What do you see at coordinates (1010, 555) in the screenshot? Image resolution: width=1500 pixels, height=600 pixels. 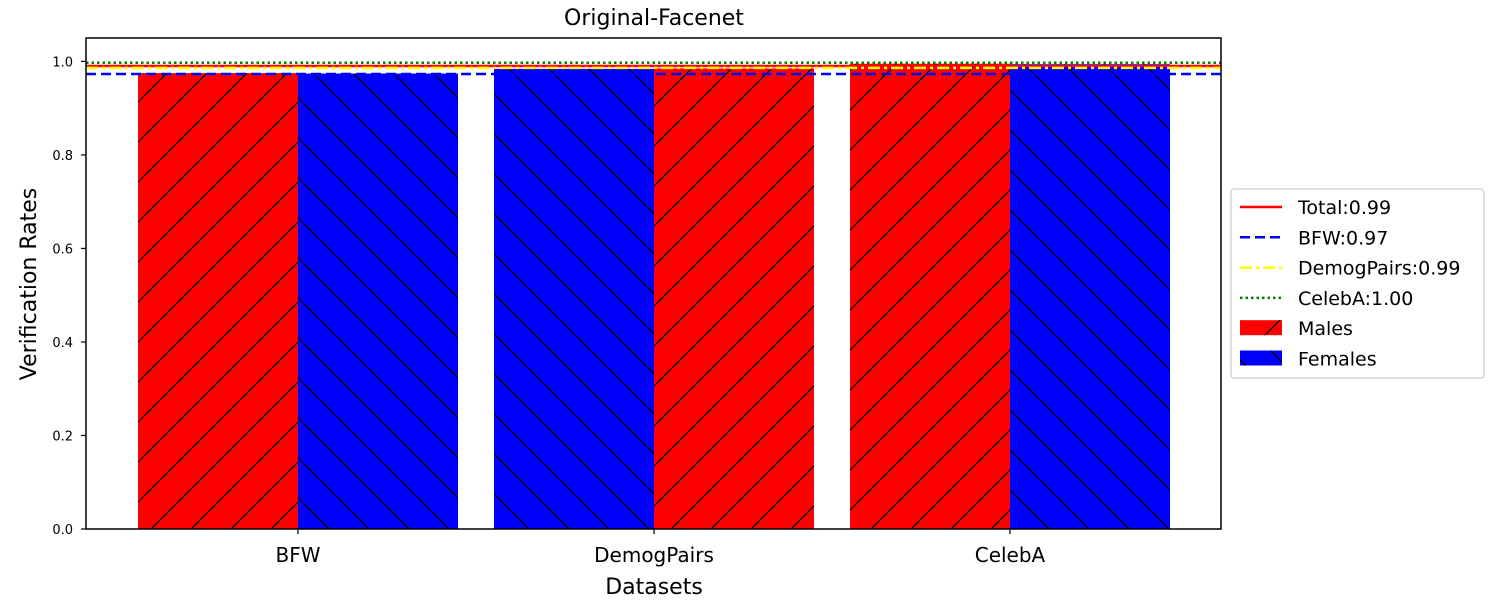 I see `x-tick-label: CelebA` at bounding box center [1010, 555].